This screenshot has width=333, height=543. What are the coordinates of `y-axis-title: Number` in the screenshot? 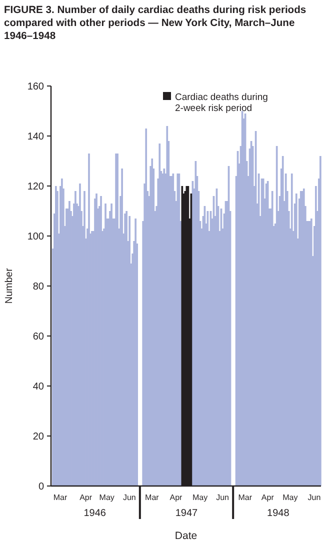 It's located at (9, 286).